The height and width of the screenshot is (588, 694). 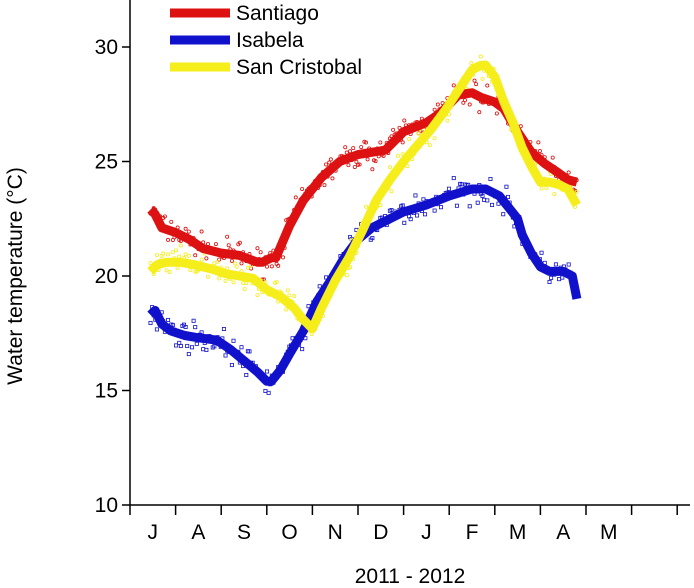 I want to click on x-tick-label: M, so click(x=518, y=532).